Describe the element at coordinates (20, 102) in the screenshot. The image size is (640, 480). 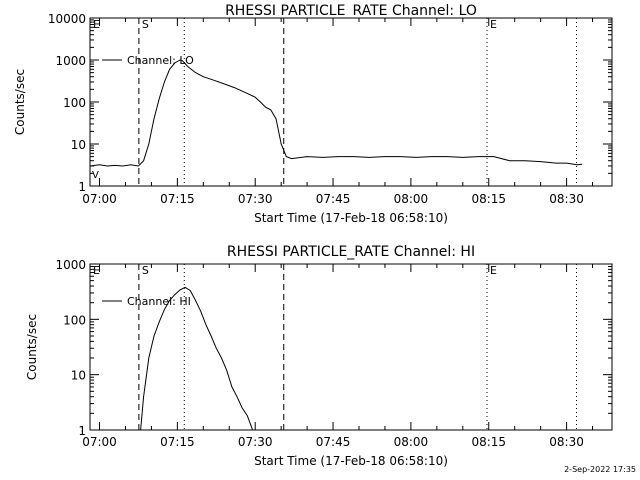
I see `panel1-y-axis-label: Counts/sec` at that location.